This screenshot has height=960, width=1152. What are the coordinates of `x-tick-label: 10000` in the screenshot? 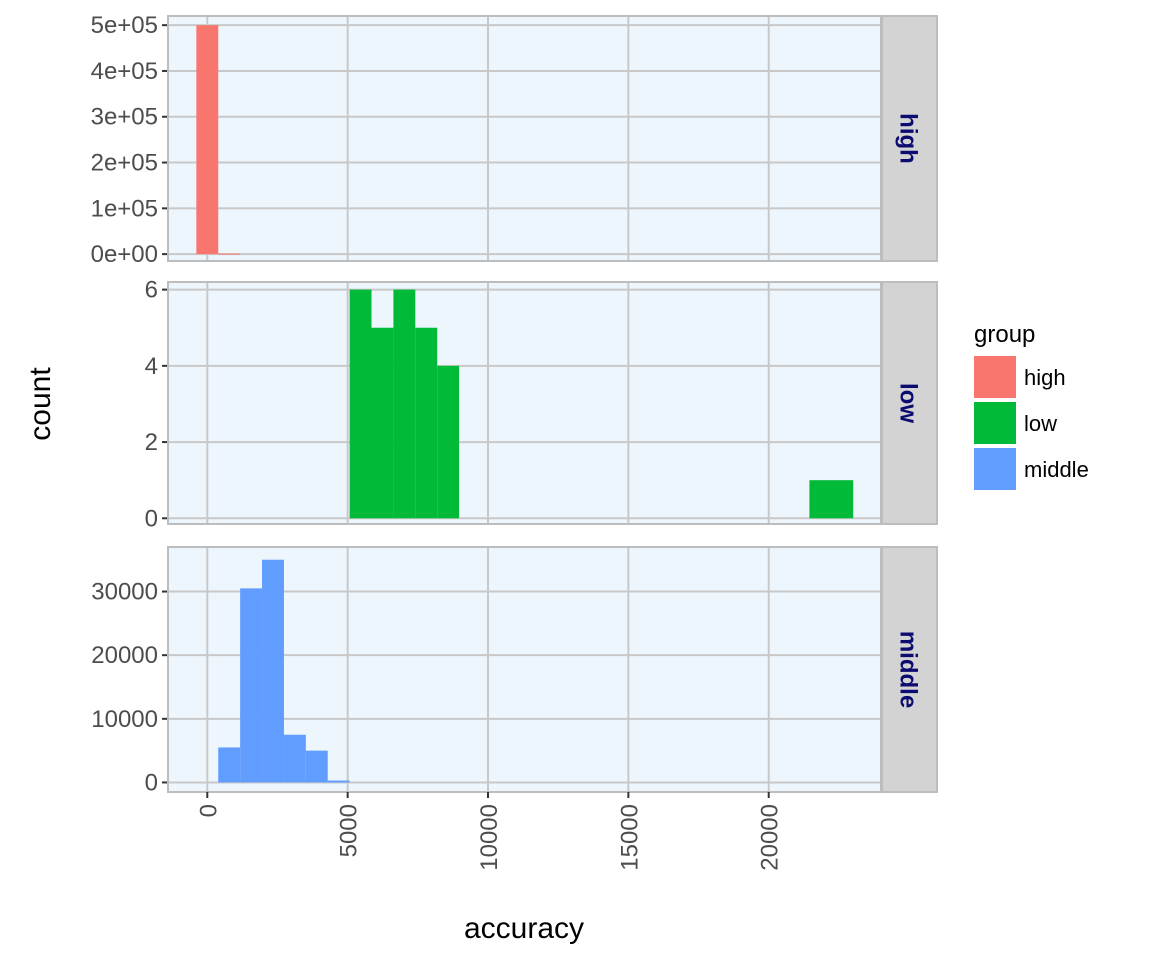 It's located at (489, 837).